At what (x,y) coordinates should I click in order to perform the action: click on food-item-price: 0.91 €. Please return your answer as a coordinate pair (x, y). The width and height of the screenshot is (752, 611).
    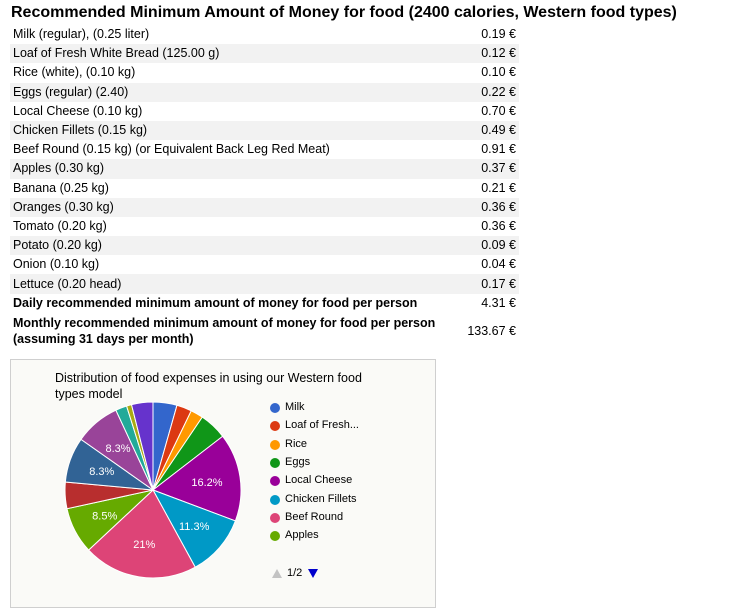
    Looking at the image, I should click on (498, 149).